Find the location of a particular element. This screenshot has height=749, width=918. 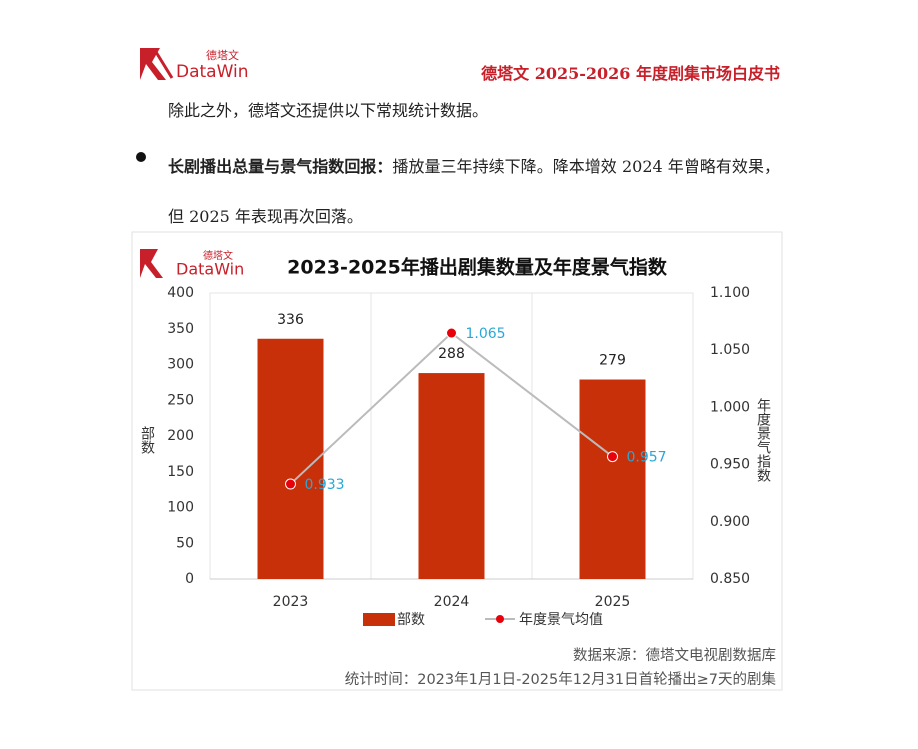

y2-tick-label: 1.000 is located at coordinates (730, 407).